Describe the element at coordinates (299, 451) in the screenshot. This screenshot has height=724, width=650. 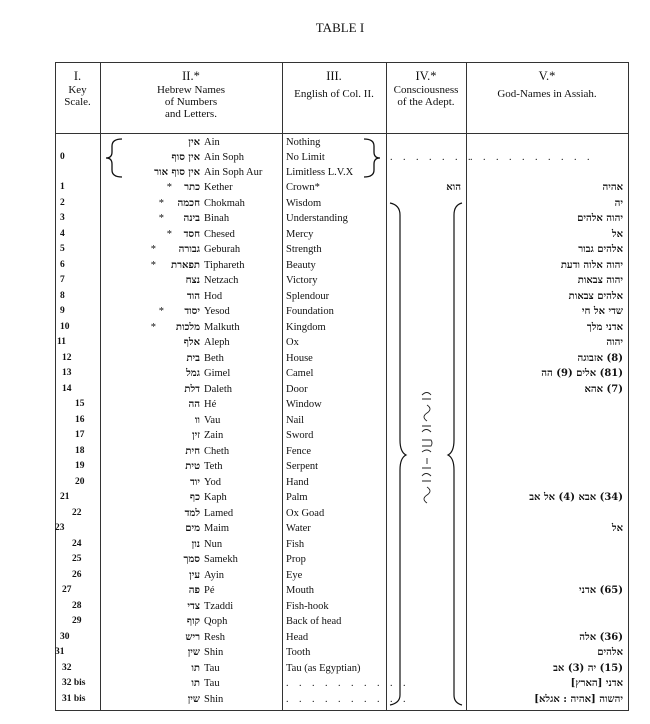
I see `english: Fence` at that location.